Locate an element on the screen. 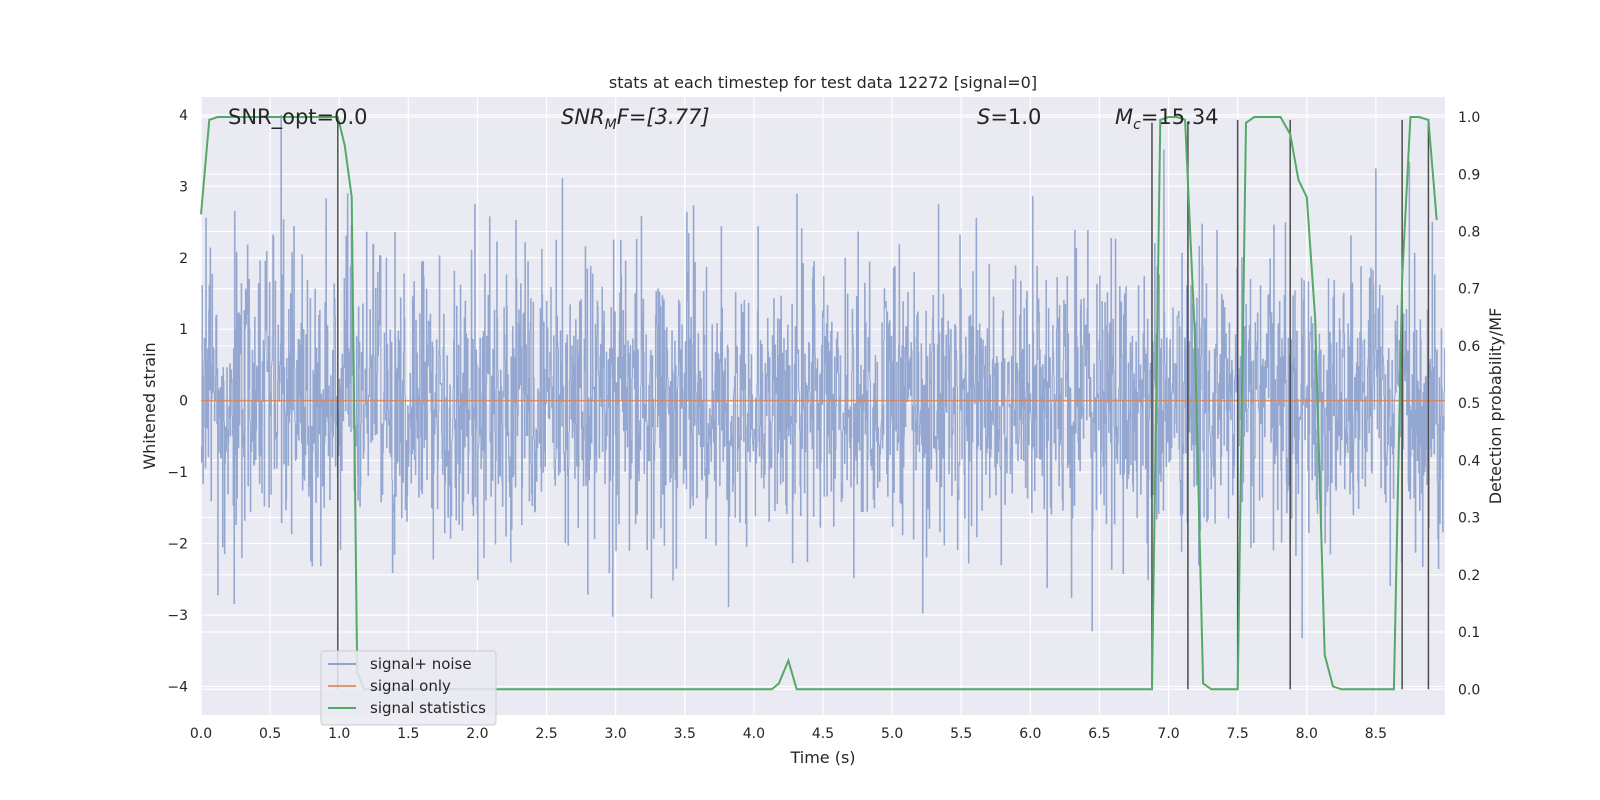  x-tick-label-4: 2.0 is located at coordinates (477, 734).